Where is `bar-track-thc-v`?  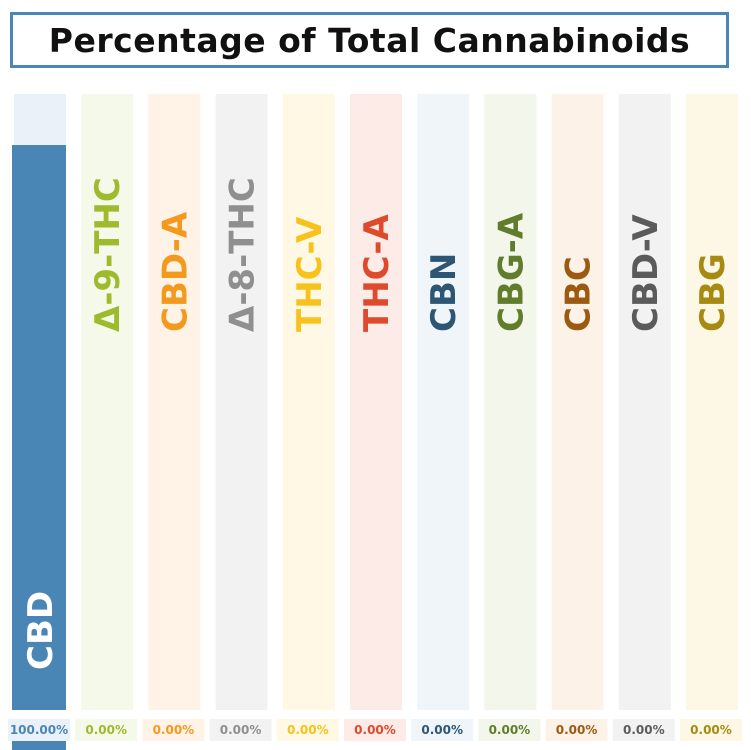 bar-track-thc-v is located at coordinates (308, 402).